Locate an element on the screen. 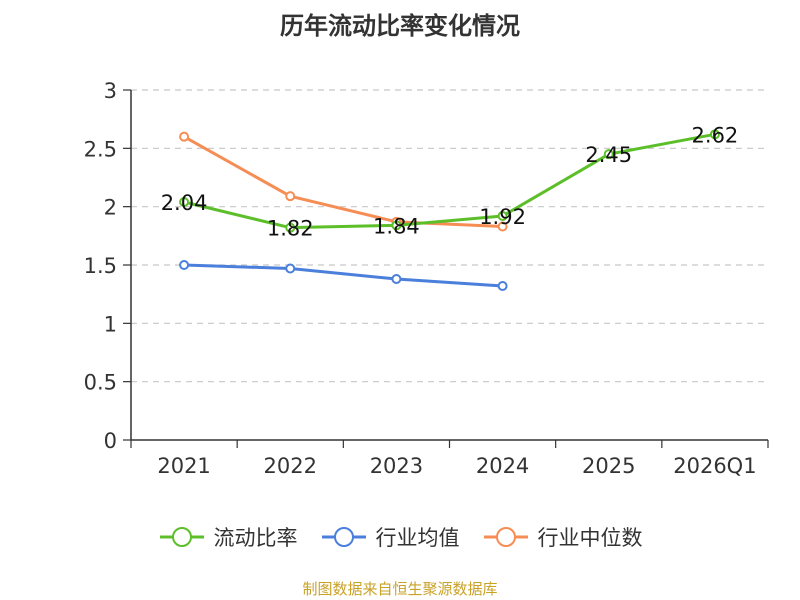 Image resolution: width=800 pixels, height=600 pixels. legend-item-current-ratio: 流动比率 is located at coordinates (228, 537).